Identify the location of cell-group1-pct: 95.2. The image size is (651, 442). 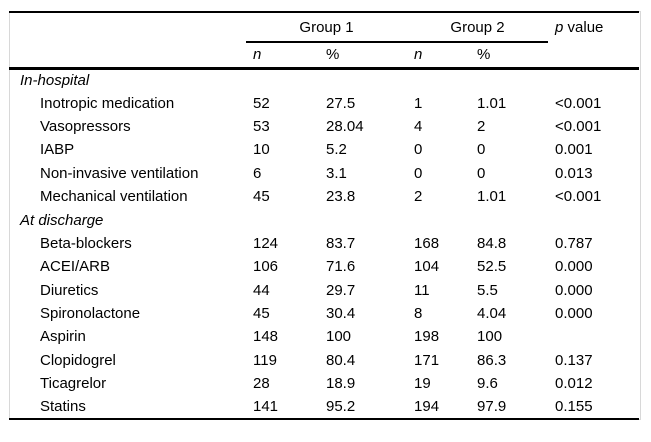
(341, 407).